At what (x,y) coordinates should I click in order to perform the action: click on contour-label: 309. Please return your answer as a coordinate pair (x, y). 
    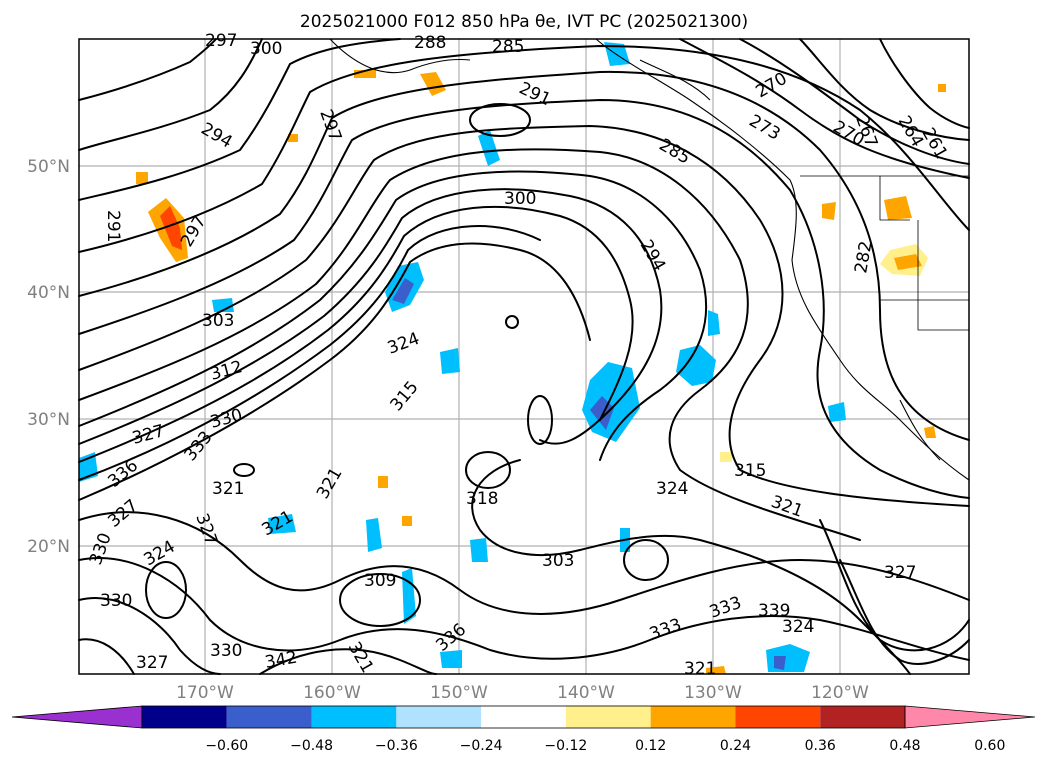
    Looking at the image, I should click on (380, 581).